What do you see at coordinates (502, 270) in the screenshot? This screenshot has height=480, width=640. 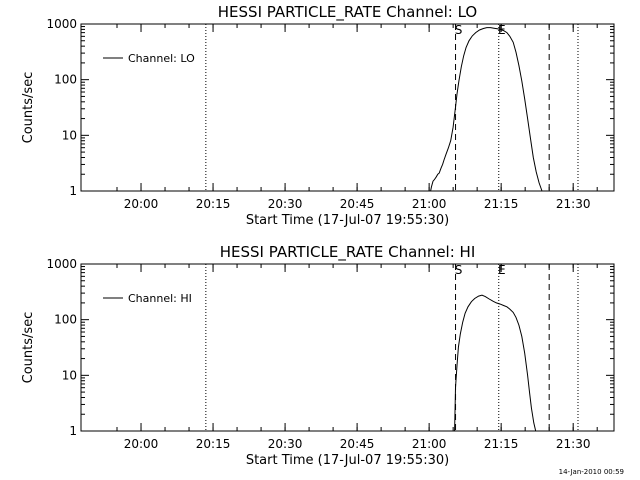 I see `event-marker-label: E` at bounding box center [502, 270].